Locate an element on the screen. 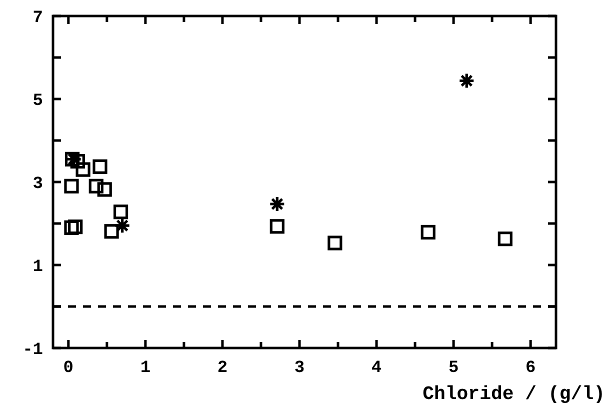 The width and height of the screenshot is (611, 407). x-tick-label: 0 is located at coordinates (68, 368).